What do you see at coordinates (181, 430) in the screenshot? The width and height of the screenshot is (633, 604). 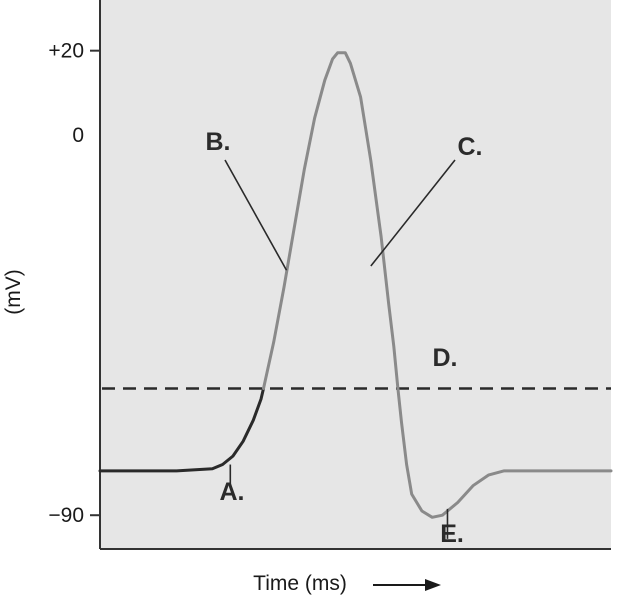 I see `series-line-resting-and-depolarization` at bounding box center [181, 430].